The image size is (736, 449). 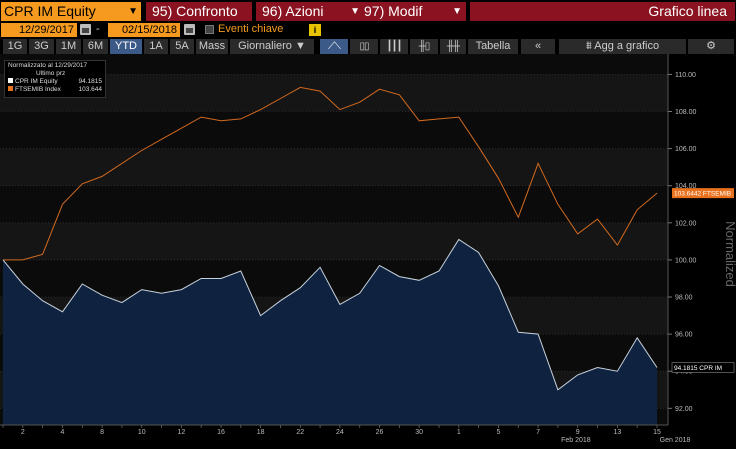 What do you see at coordinates (602, 11) in the screenshot?
I see `page-title: Grafico linea` at bounding box center [602, 11].